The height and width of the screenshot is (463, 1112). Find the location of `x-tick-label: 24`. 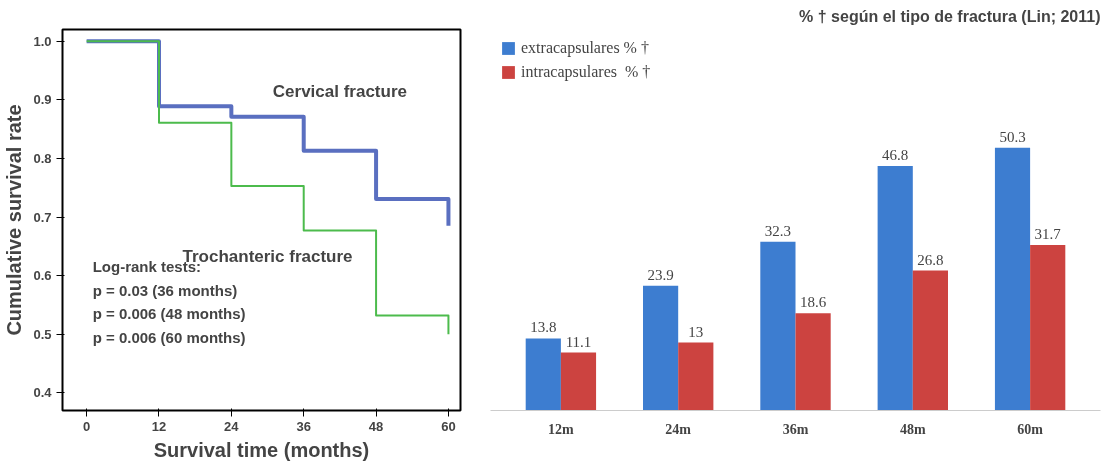

x-tick-label: 24 is located at coordinates (232, 426).